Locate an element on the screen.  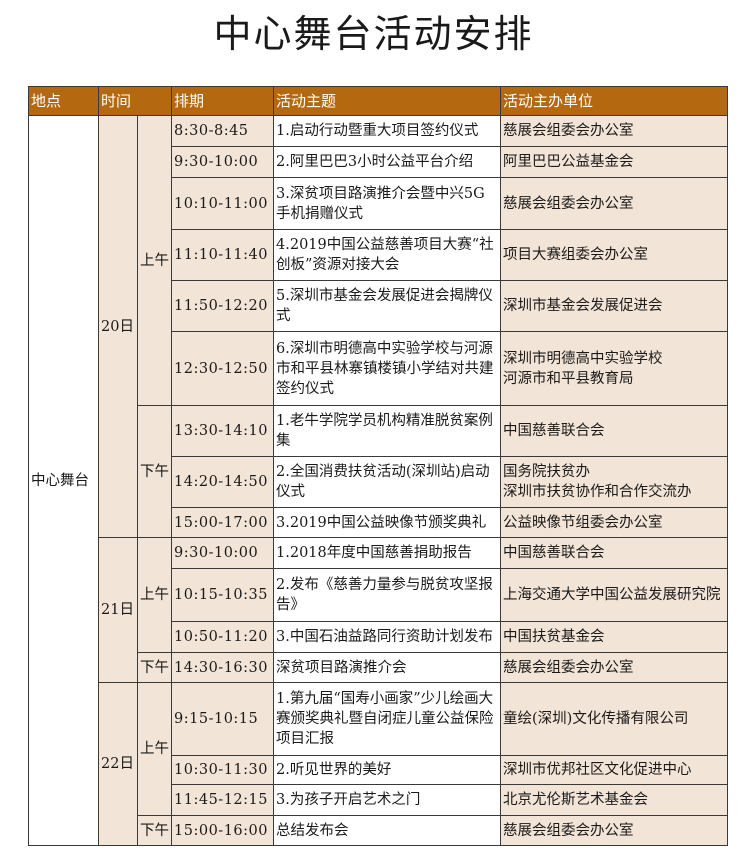
header-time: 时间 is located at coordinates (135, 101).